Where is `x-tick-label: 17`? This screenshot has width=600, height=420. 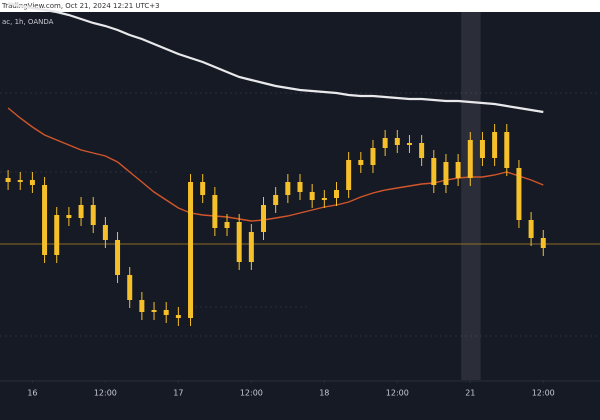 x-tick-label: 17 is located at coordinates (178, 393).